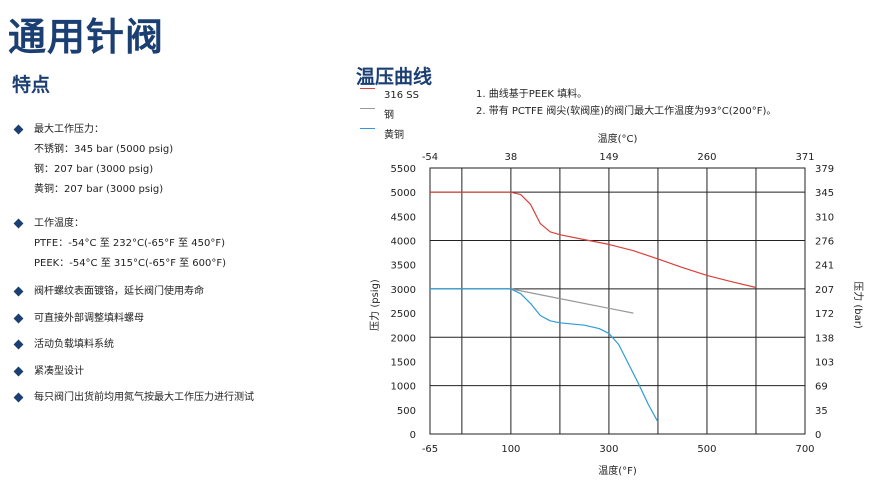 The width and height of the screenshot is (870, 484). What do you see at coordinates (94, 169) in the screenshot?
I see `feature-detail: 钢：207 bar (3000 psig)` at bounding box center [94, 169].